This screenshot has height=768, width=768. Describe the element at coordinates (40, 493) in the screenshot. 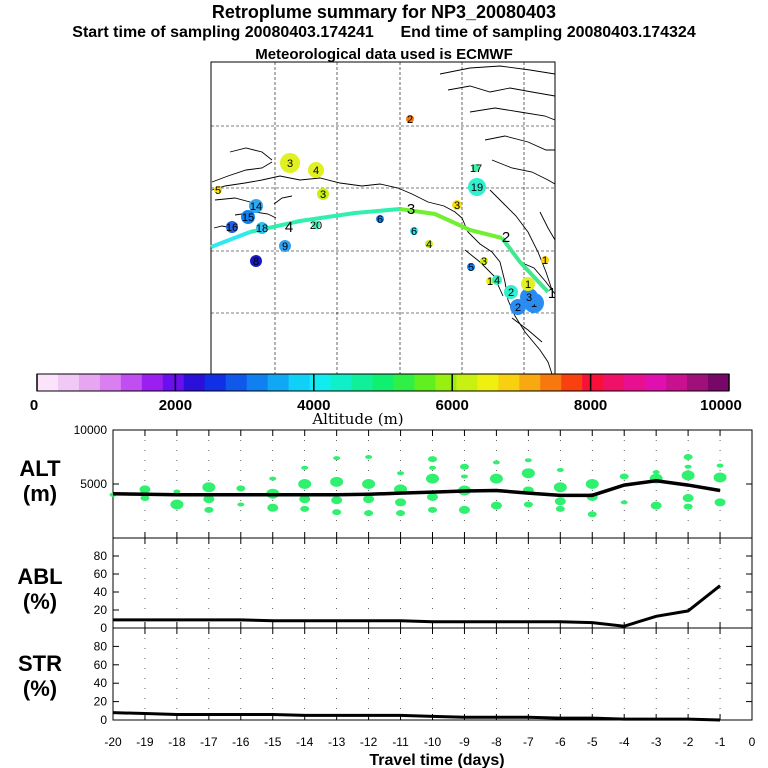

I see `y-axis-unit: (m)` at that location.